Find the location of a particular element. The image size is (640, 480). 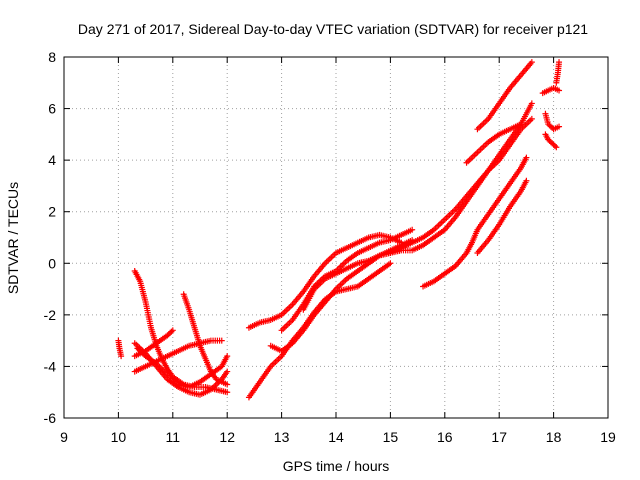

series-track-r is located at coordinates (551, 90).